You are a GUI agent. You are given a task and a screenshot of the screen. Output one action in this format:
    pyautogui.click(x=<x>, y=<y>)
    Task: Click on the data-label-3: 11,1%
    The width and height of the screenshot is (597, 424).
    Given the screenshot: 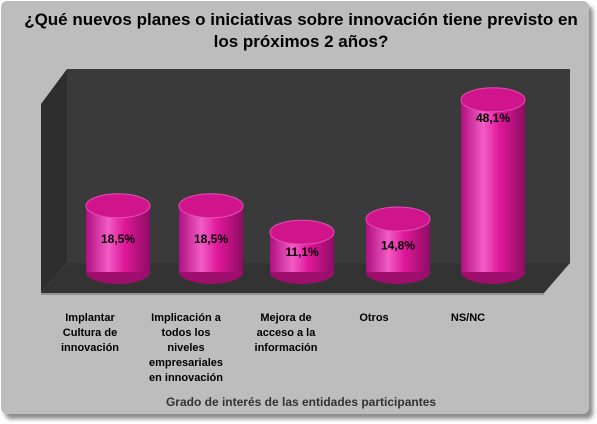 What is the action you would take?
    pyautogui.click(x=302, y=252)
    